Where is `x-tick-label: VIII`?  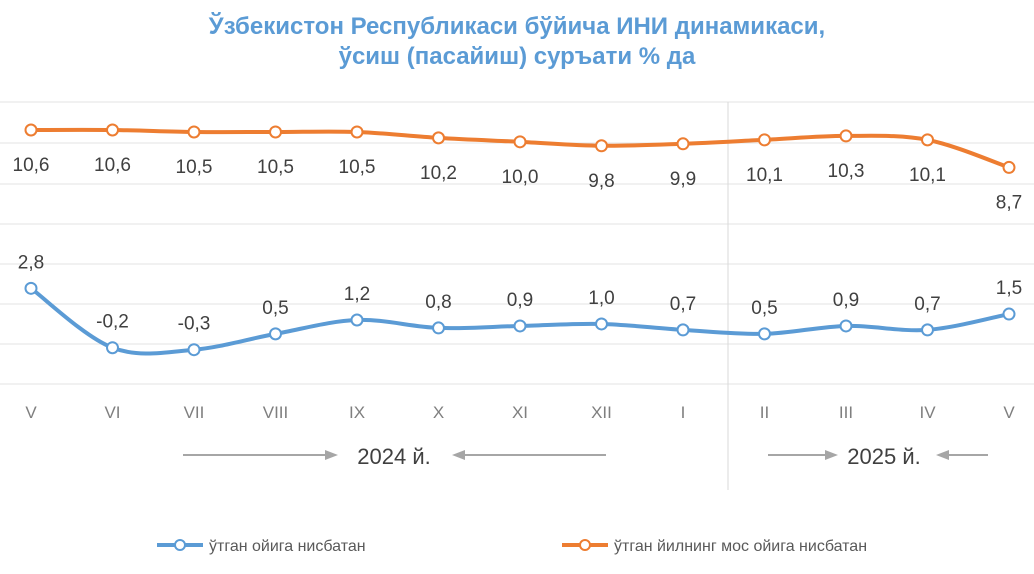
x-tick-label: VIII is located at coordinates (276, 412).